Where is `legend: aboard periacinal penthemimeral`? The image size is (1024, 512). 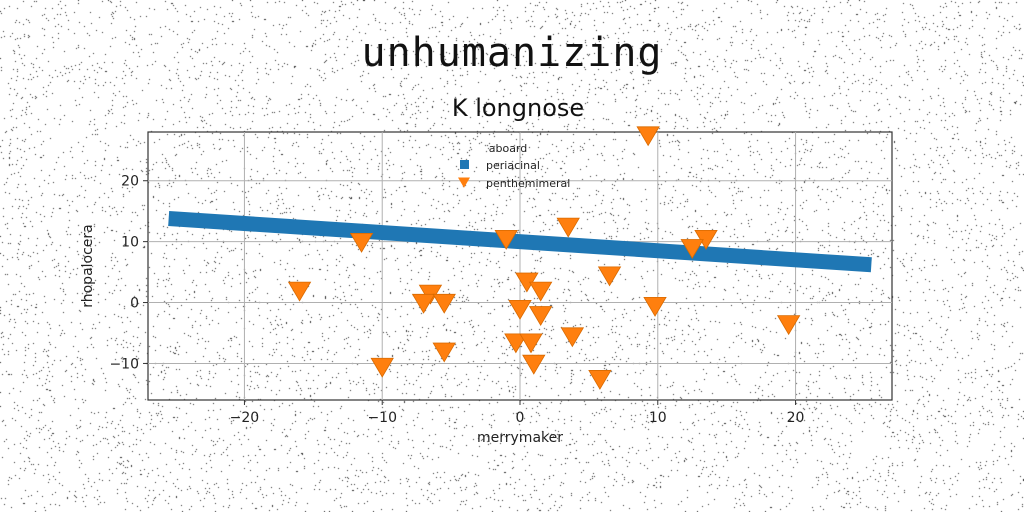
legend: aboard periacinal penthemimeral is located at coordinates (514, 166).